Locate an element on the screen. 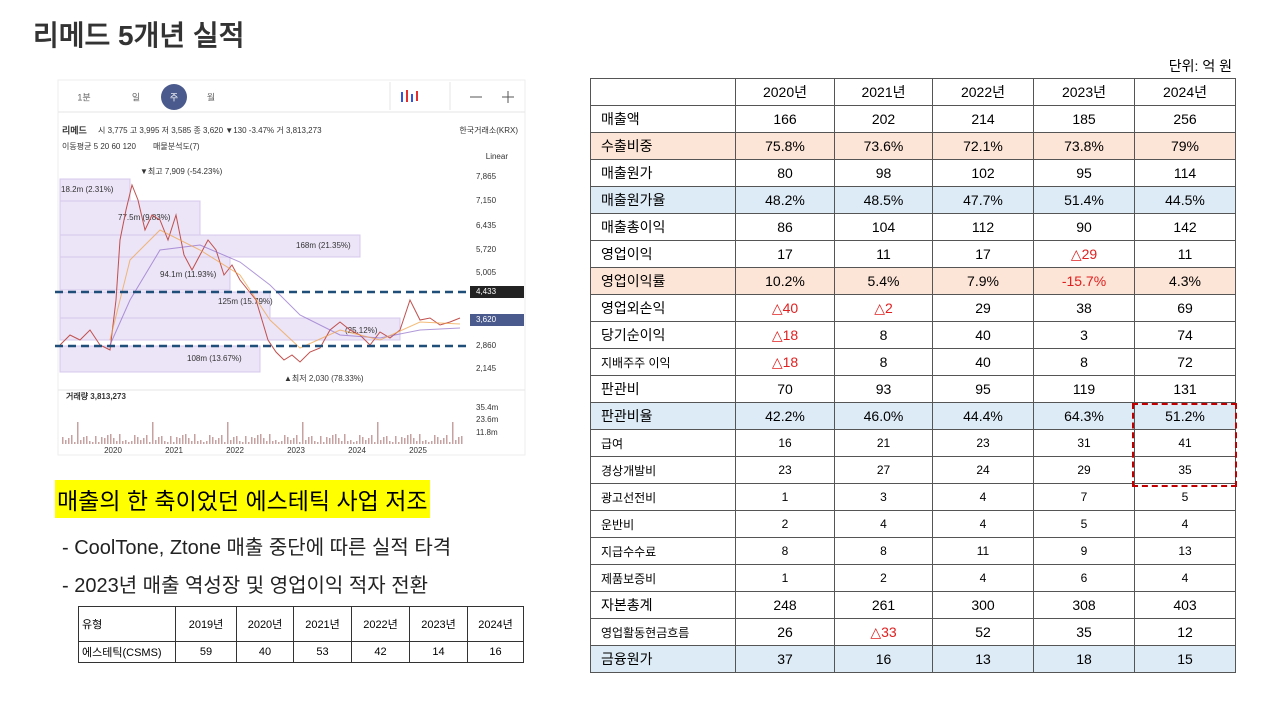  exchange: 한국거래소(KRX) is located at coordinates (488, 130).